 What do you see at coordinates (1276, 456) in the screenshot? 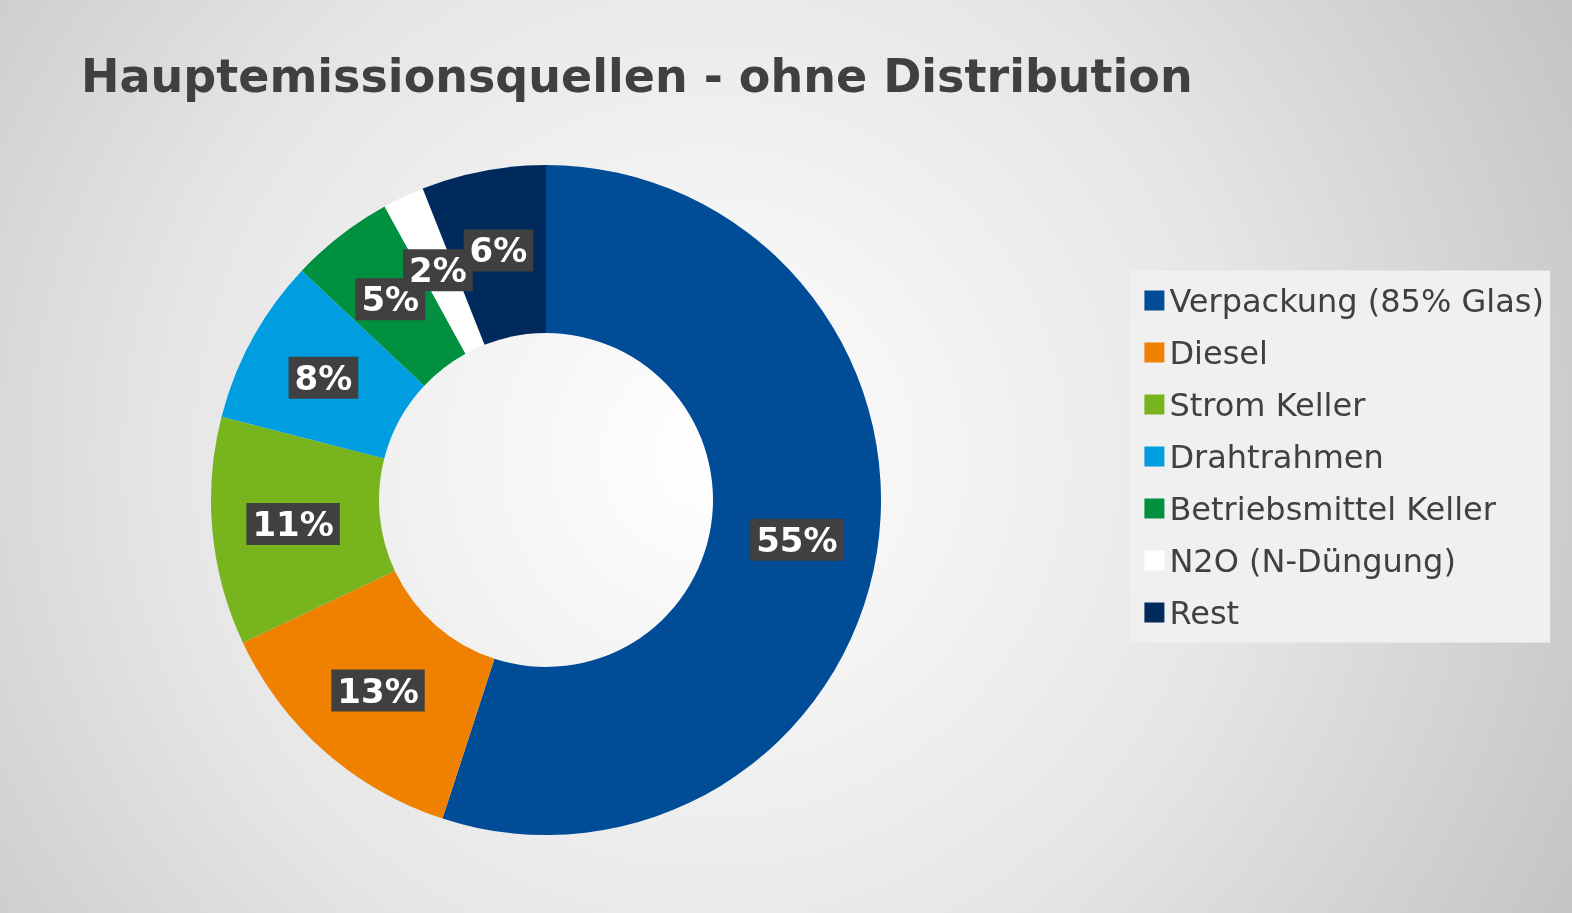
I see `legend-label: Drahtrahmen` at bounding box center [1276, 456].